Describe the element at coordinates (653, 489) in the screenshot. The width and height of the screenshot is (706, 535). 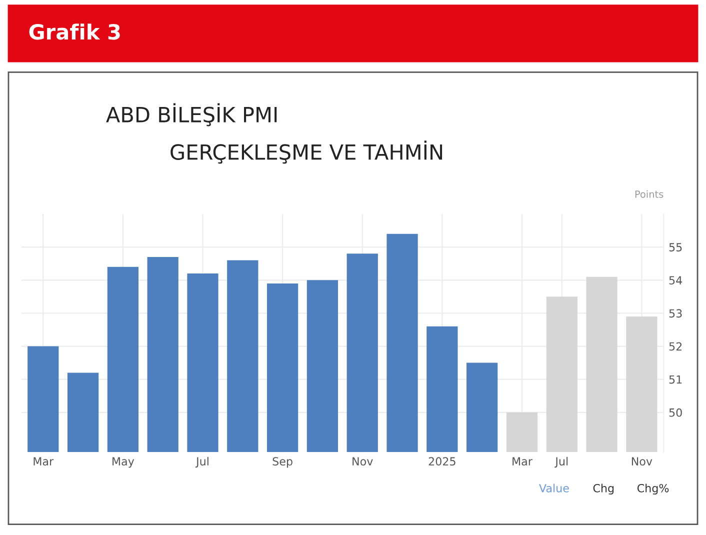
I see `text: Chg%` at that location.